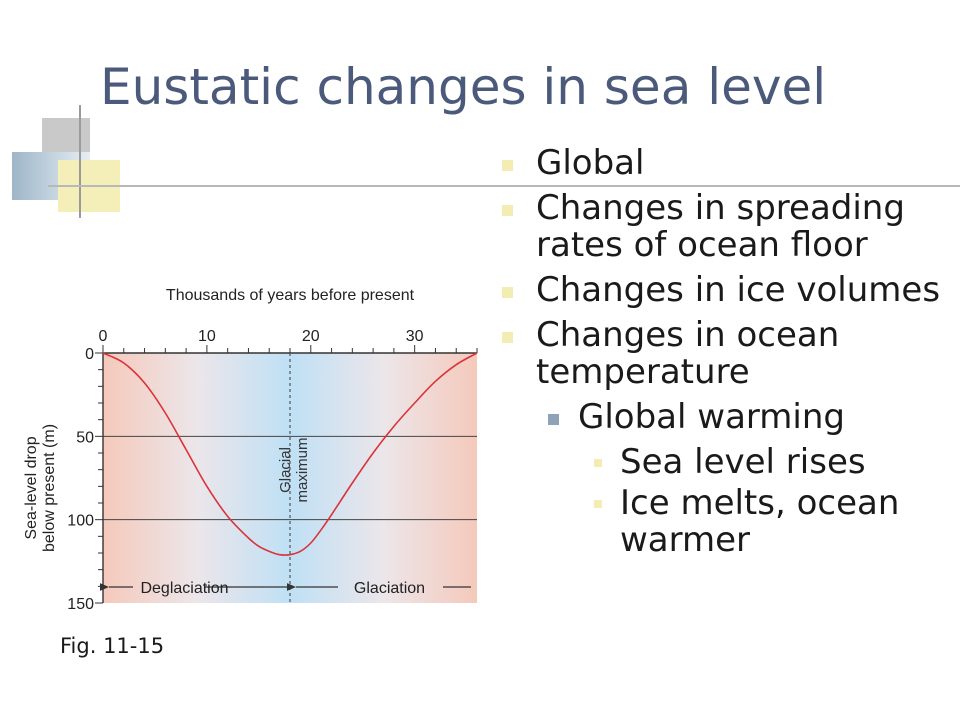  What do you see at coordinates (302, 469) in the screenshot?
I see `glacial-maximum-label-line: maximum` at bounding box center [302, 469].